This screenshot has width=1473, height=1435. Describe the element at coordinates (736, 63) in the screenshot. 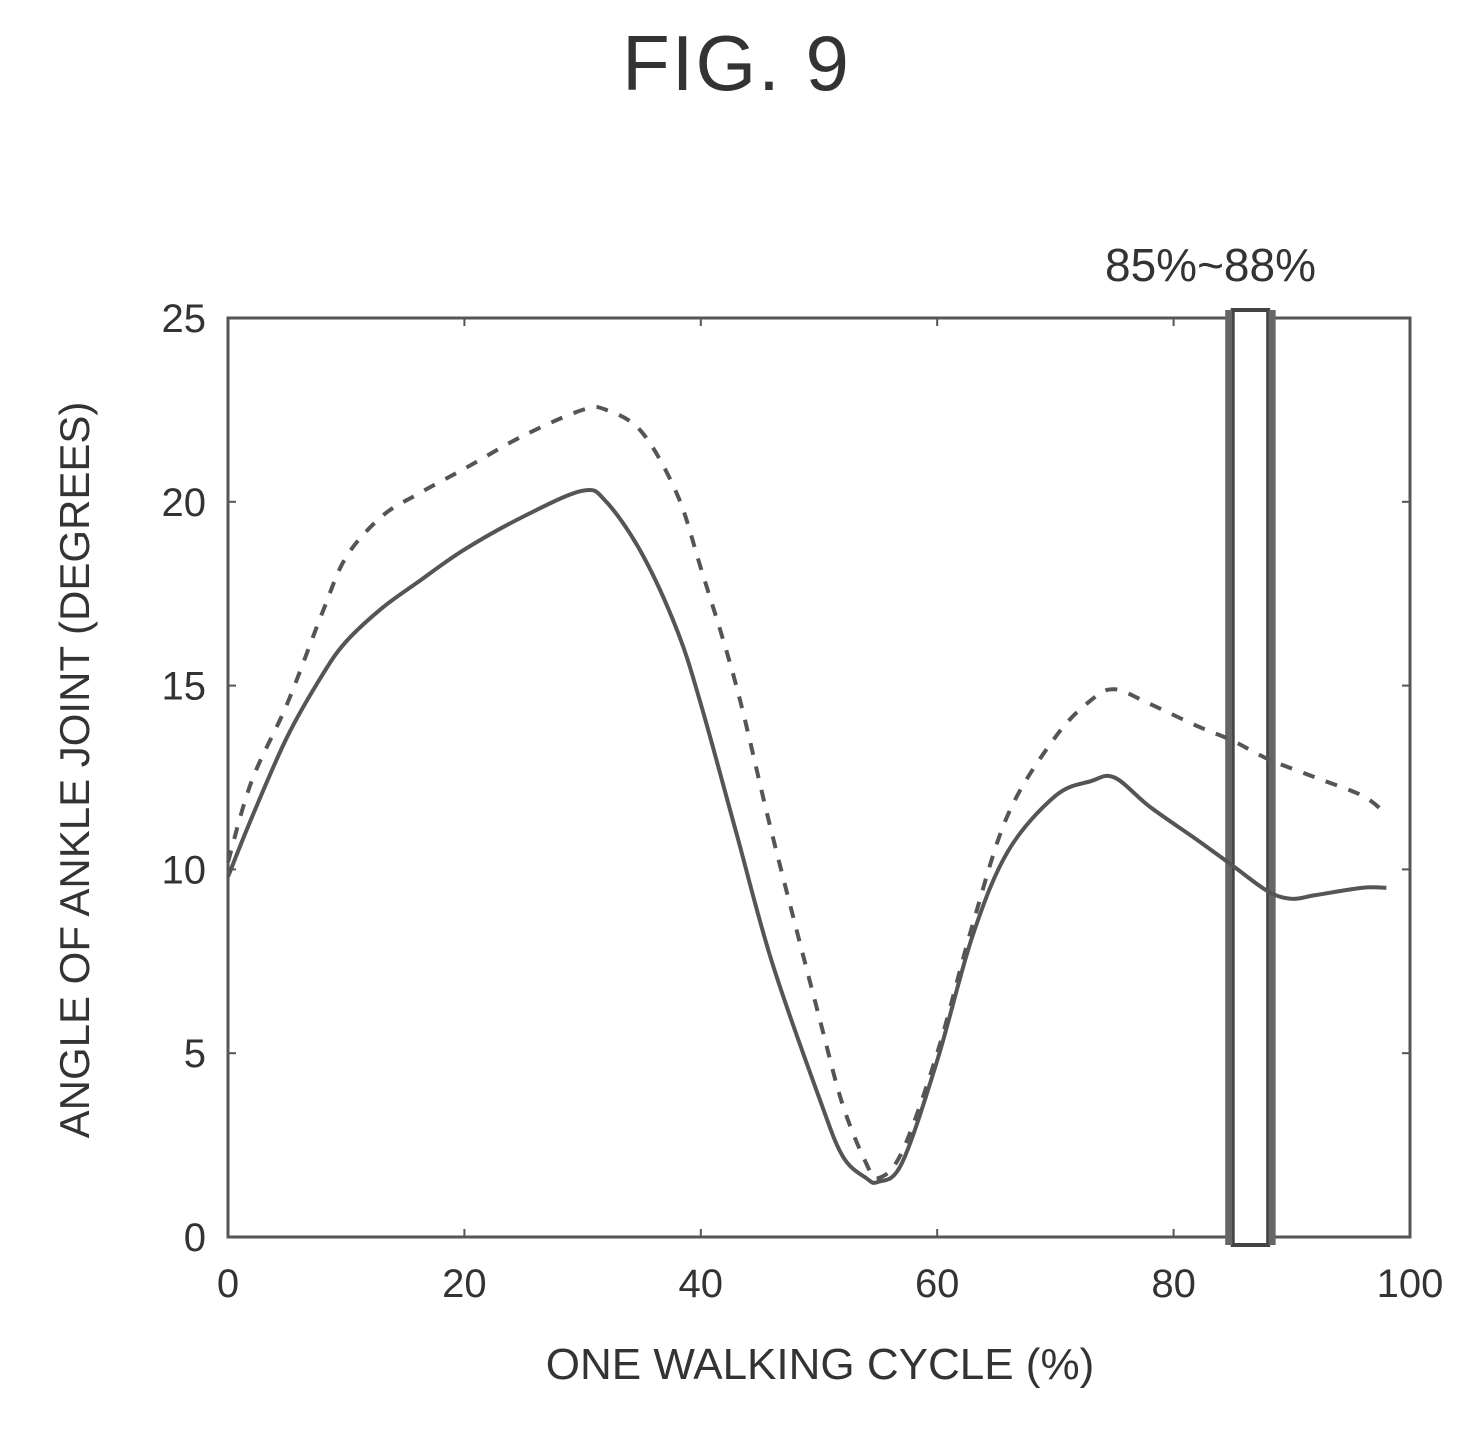

I see `figure-title: FIG. 9` at that location.